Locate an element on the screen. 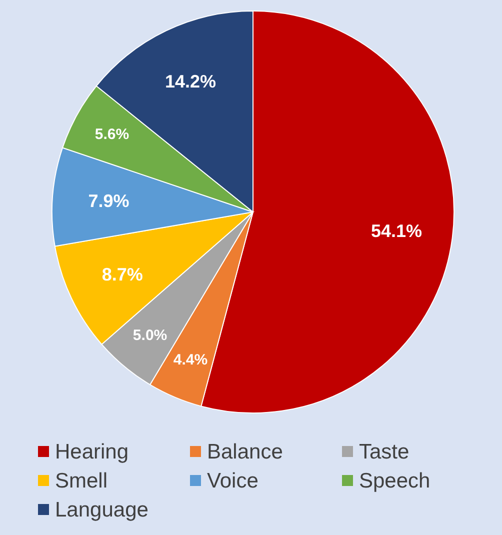  data-label: 7.9% is located at coordinates (109, 200).